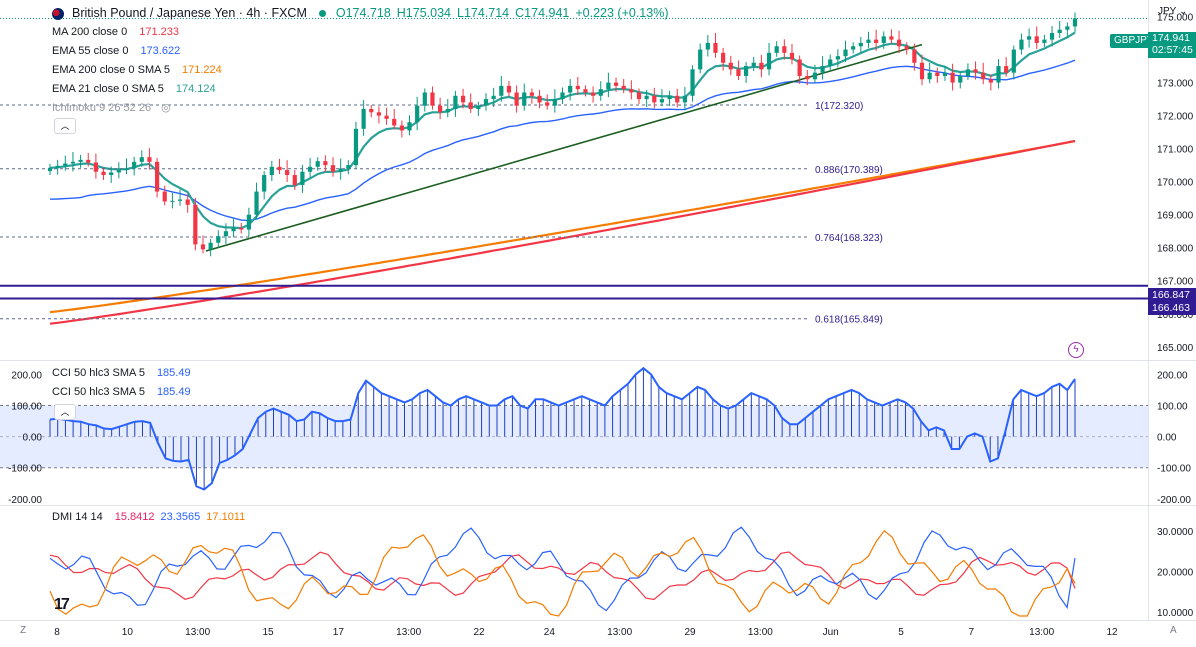 This screenshot has height=647, width=1196. I want to click on collapse-cci-button: ︿, so click(65, 412).